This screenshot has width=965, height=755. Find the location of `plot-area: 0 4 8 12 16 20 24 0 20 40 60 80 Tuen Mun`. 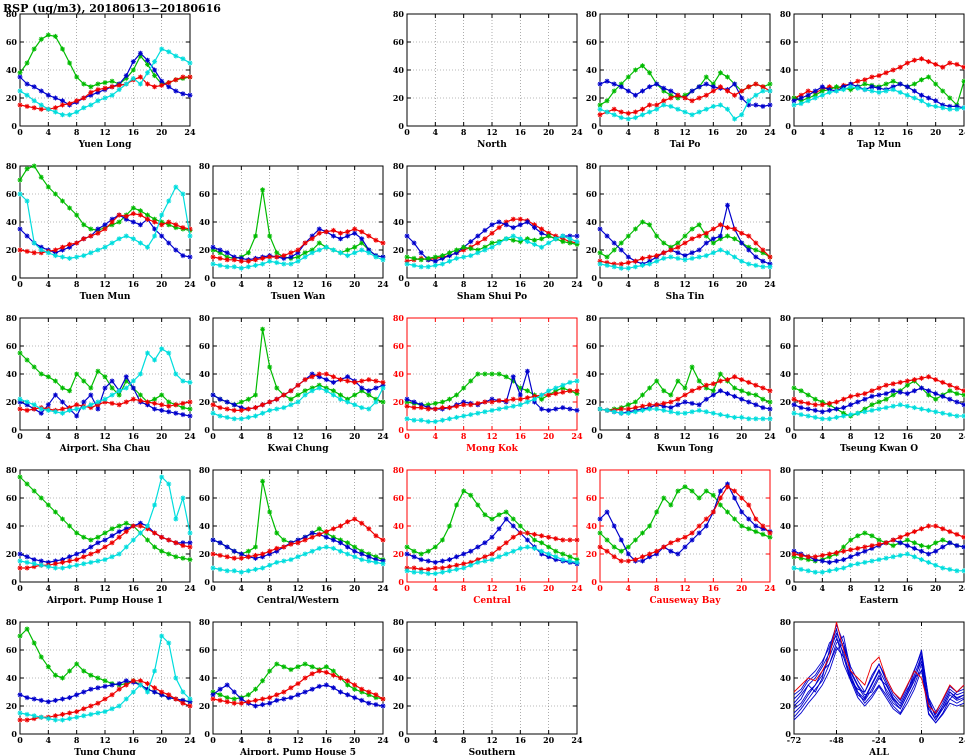

plot-area: 0 4 8 12 16 20 24 0 20 40 60 80 Tuen Mun is located at coordinates (101, 231).